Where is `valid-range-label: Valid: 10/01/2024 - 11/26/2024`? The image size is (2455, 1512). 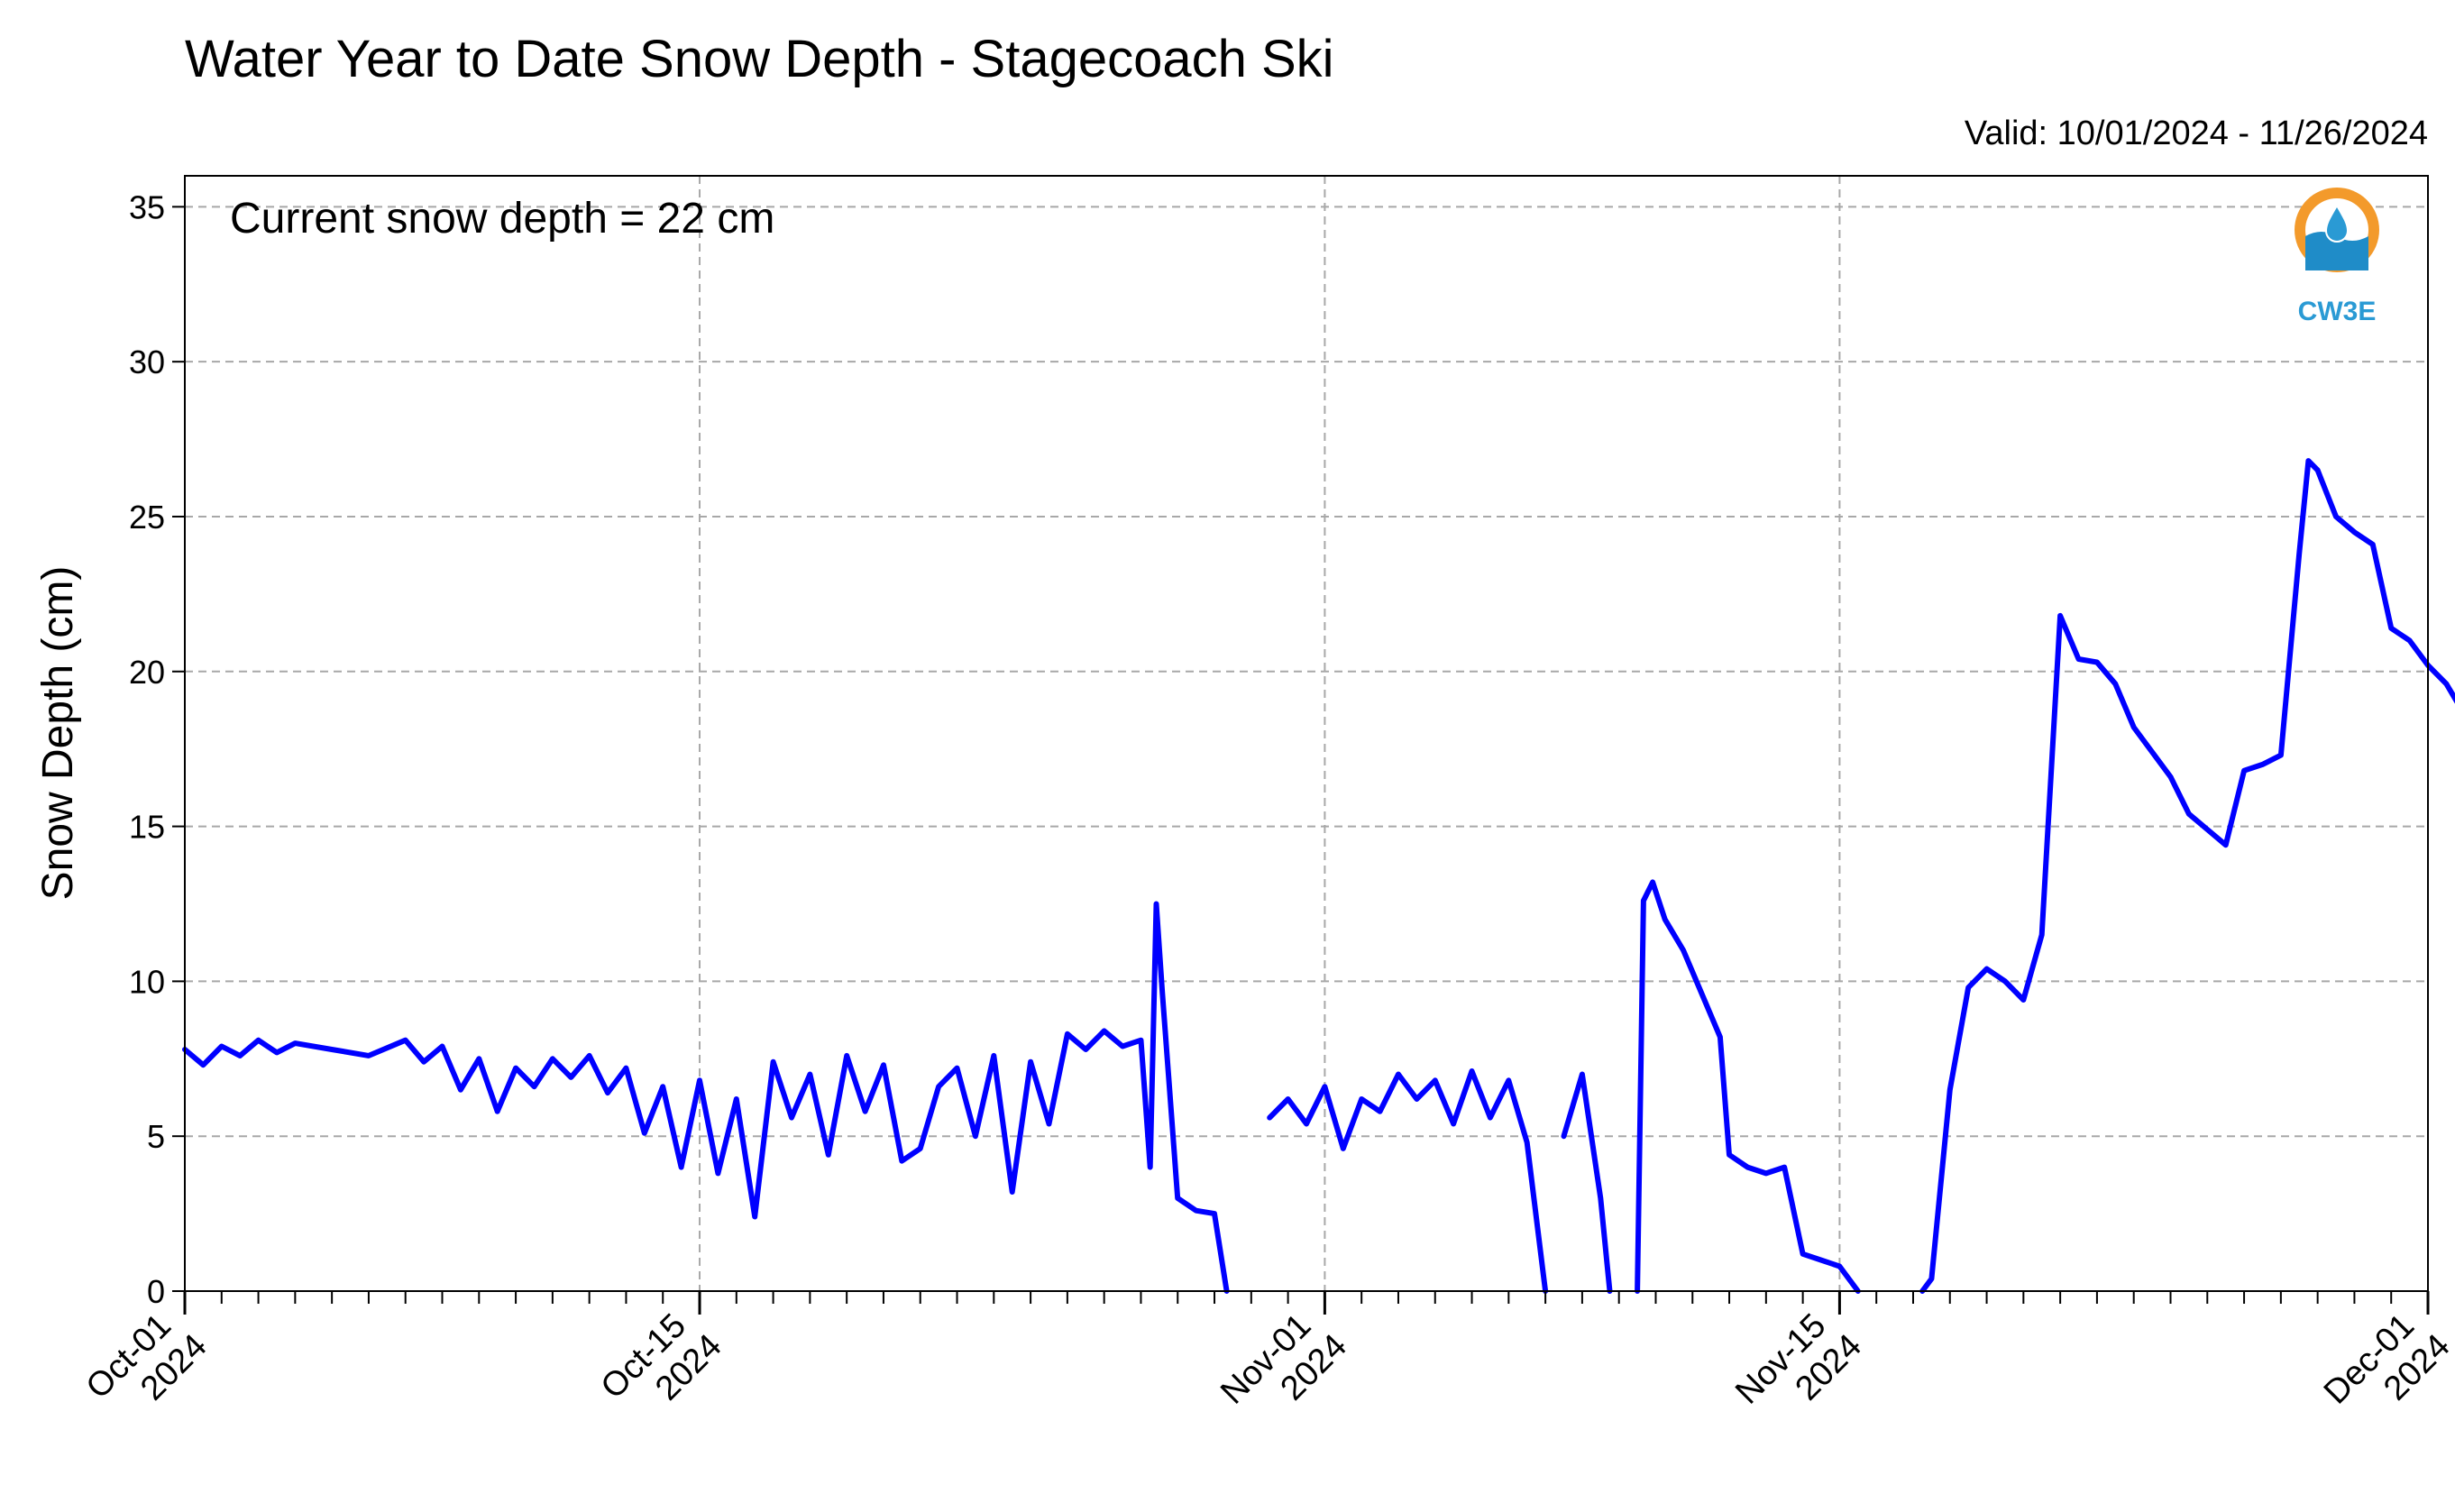
valid-range-label: Valid: 10/01/2024 - 11/26/2024 is located at coordinates (2196, 133).